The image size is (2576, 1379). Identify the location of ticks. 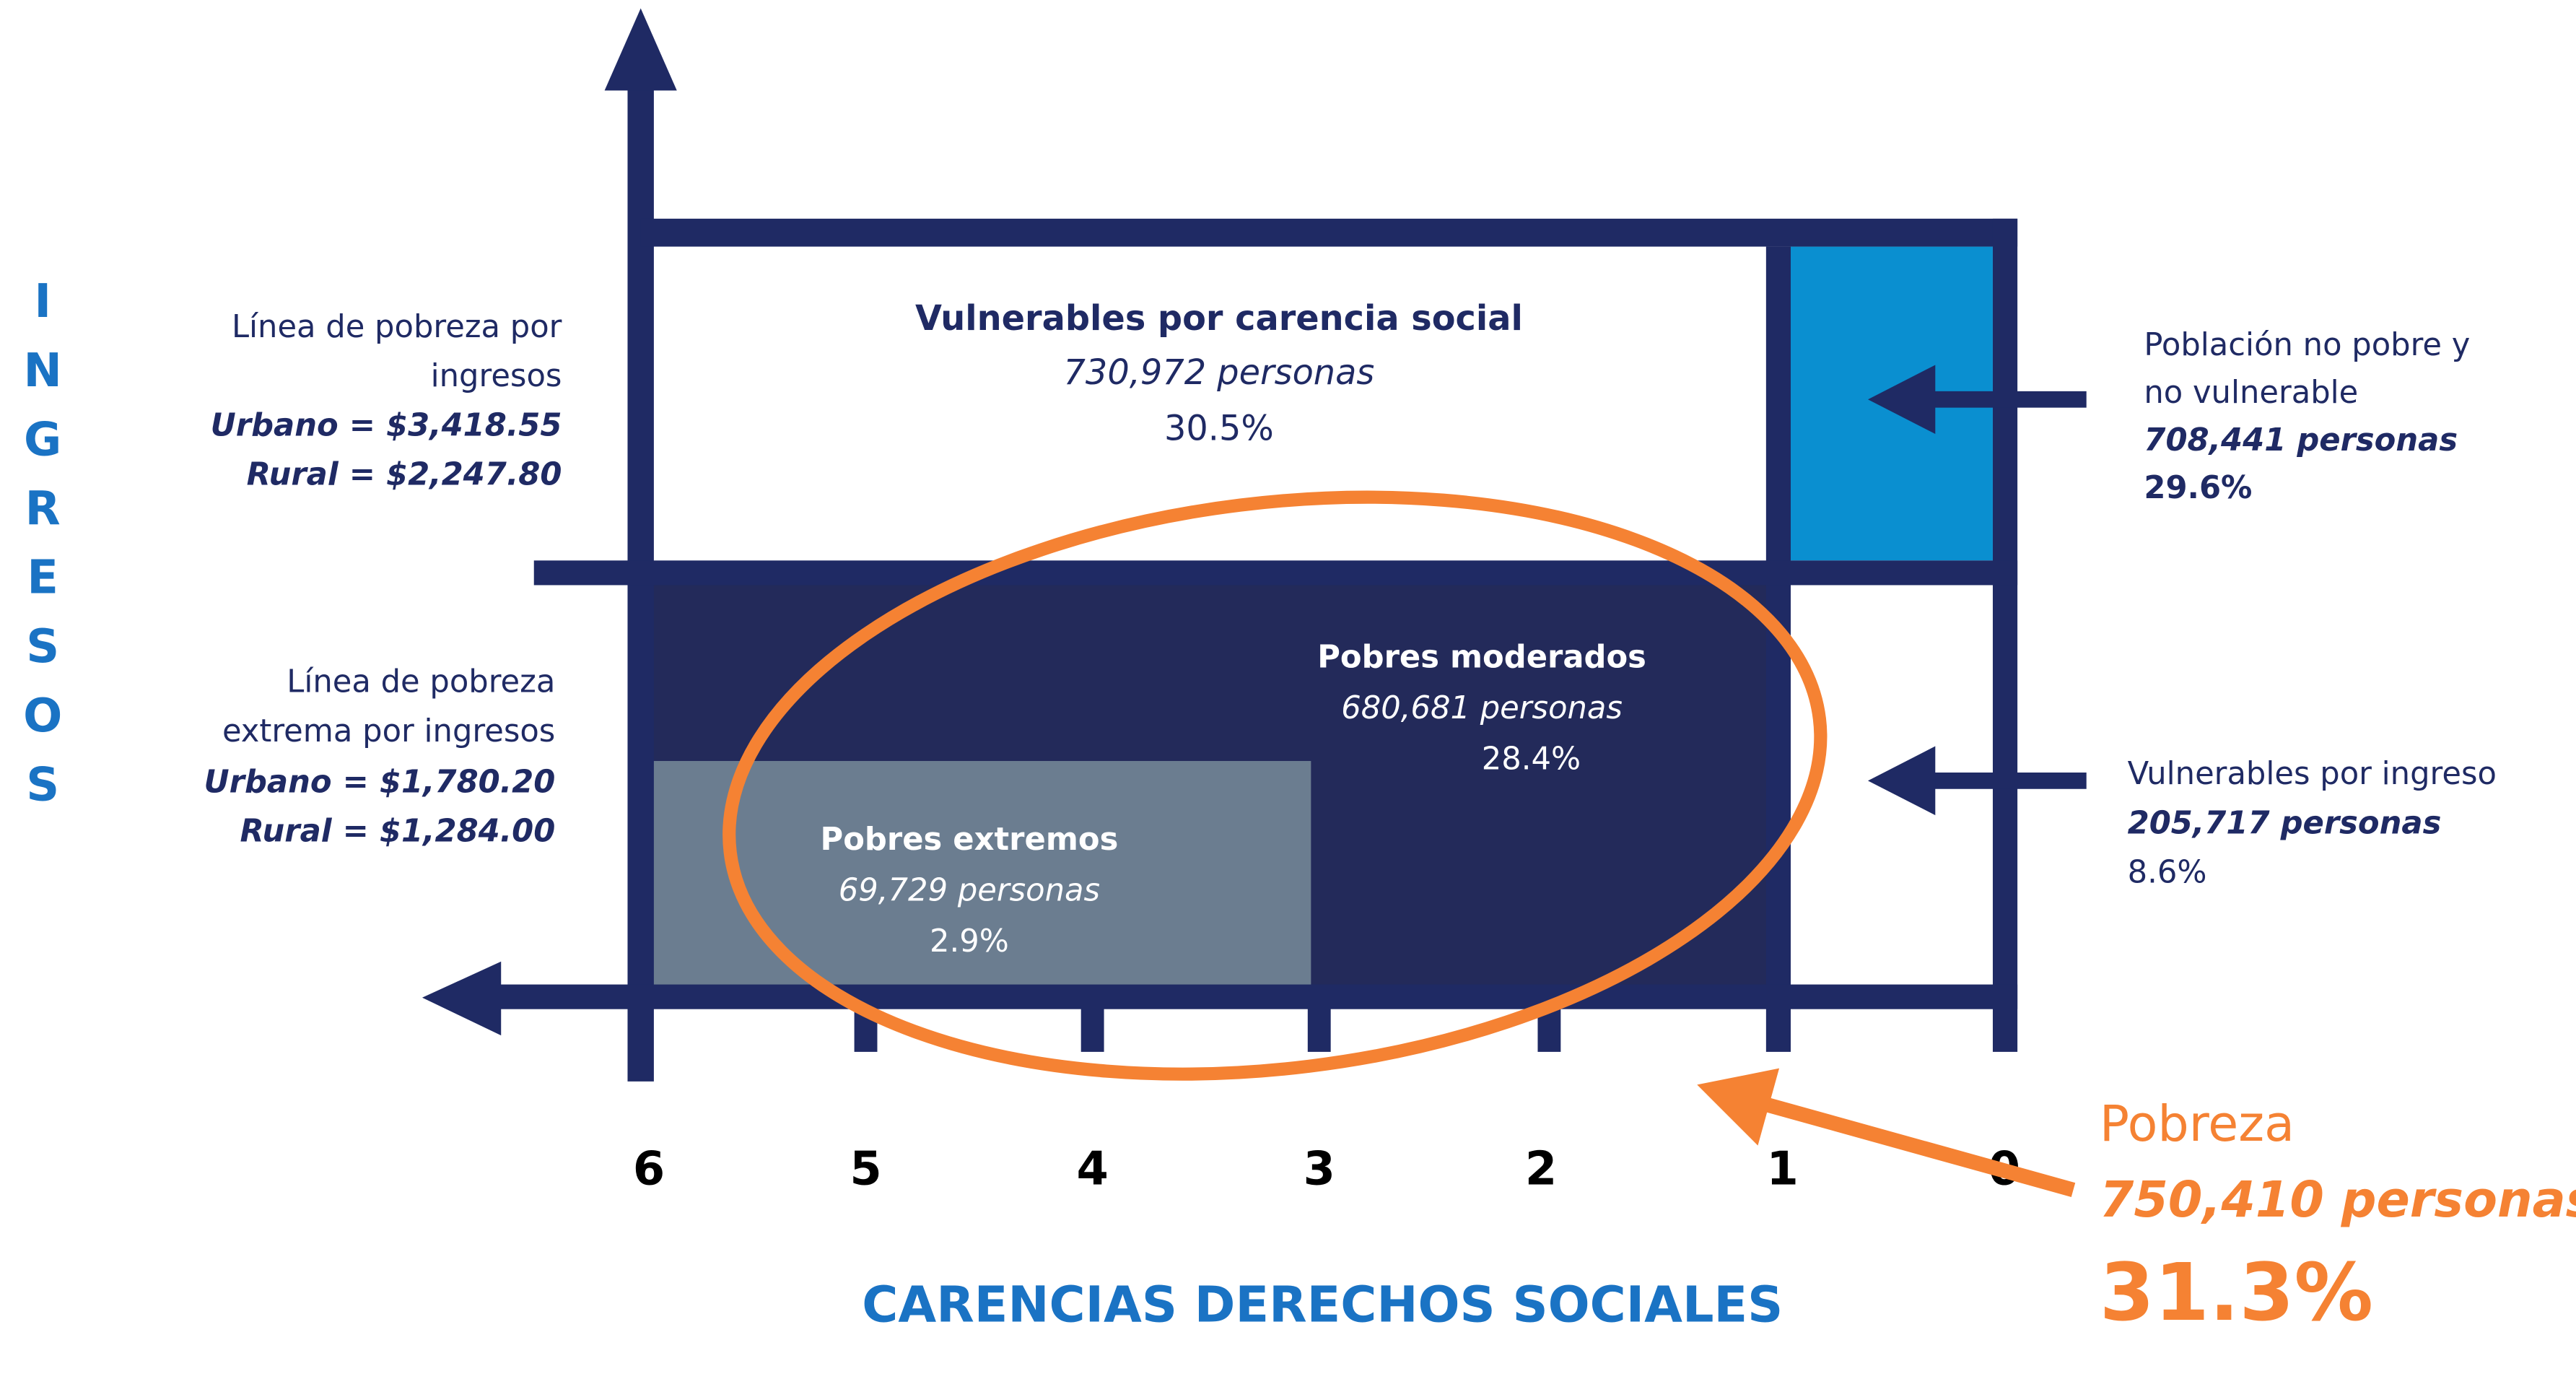
(1207, 1029).